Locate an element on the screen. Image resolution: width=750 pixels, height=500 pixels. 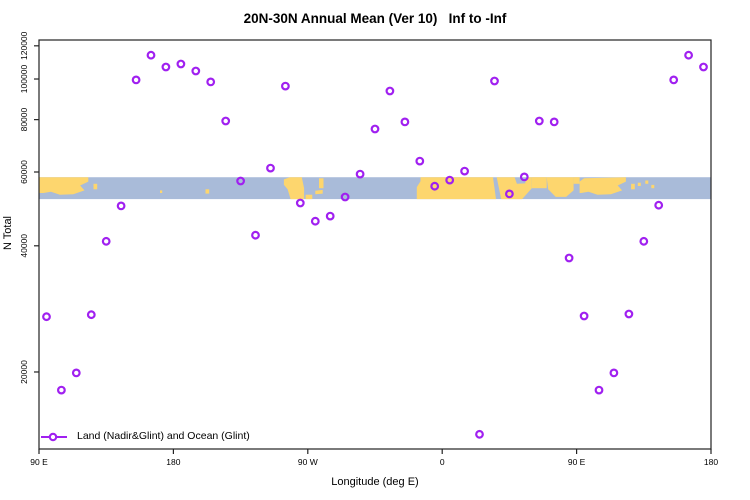
x-axis-ticks: 90 E 180 90 W 0 90 E 180 is located at coordinates (374, 458).